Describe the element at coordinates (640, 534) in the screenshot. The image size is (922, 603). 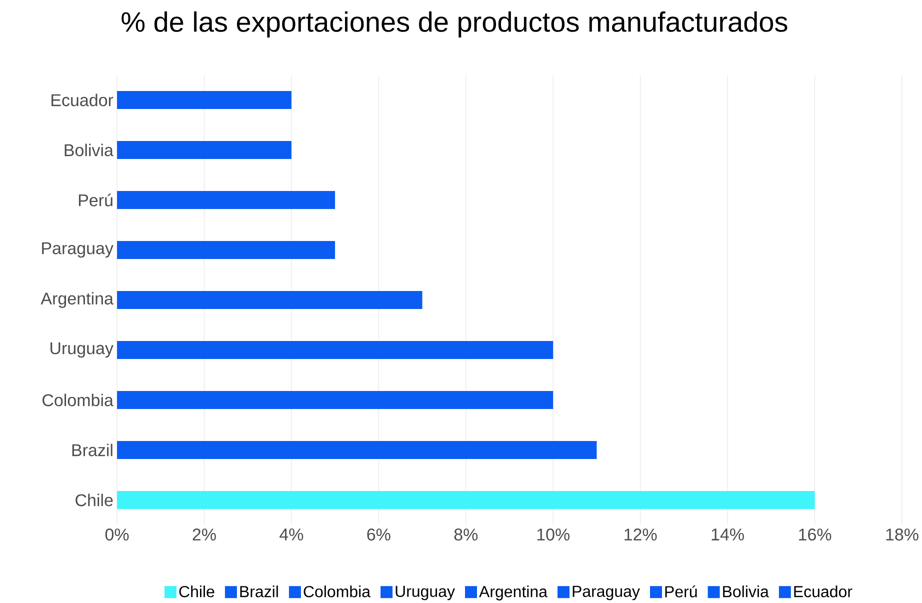
I see `x-tick-label: 12%` at that location.